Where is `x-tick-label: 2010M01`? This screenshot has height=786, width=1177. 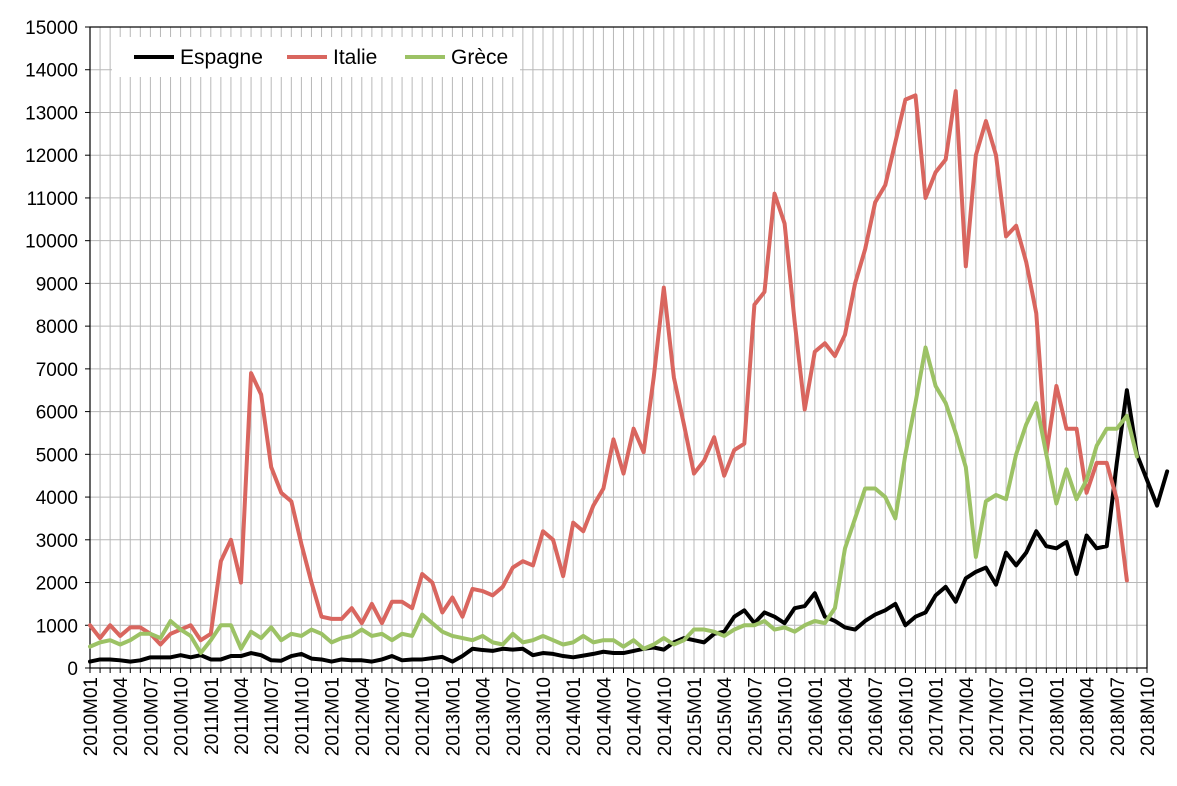
x-tick-label: 2010M01 is located at coordinates (91, 716).